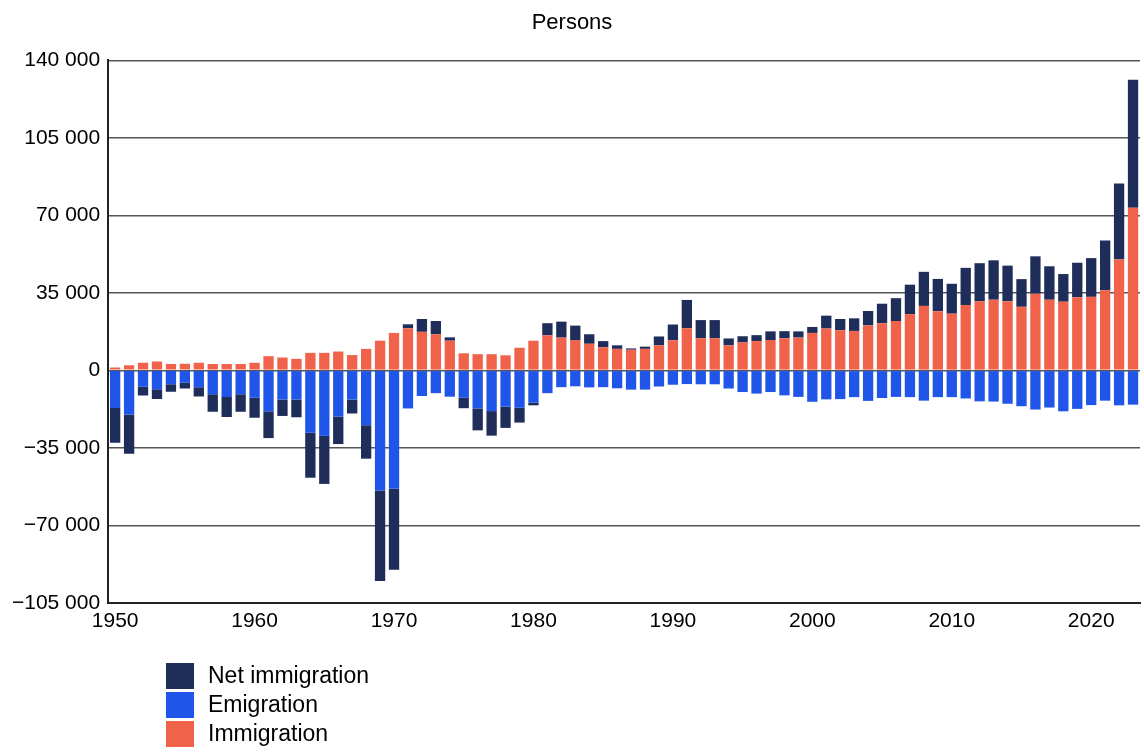 This screenshot has width=1144, height=756. I want to click on y-tick-label: 105 000, so click(62, 136).